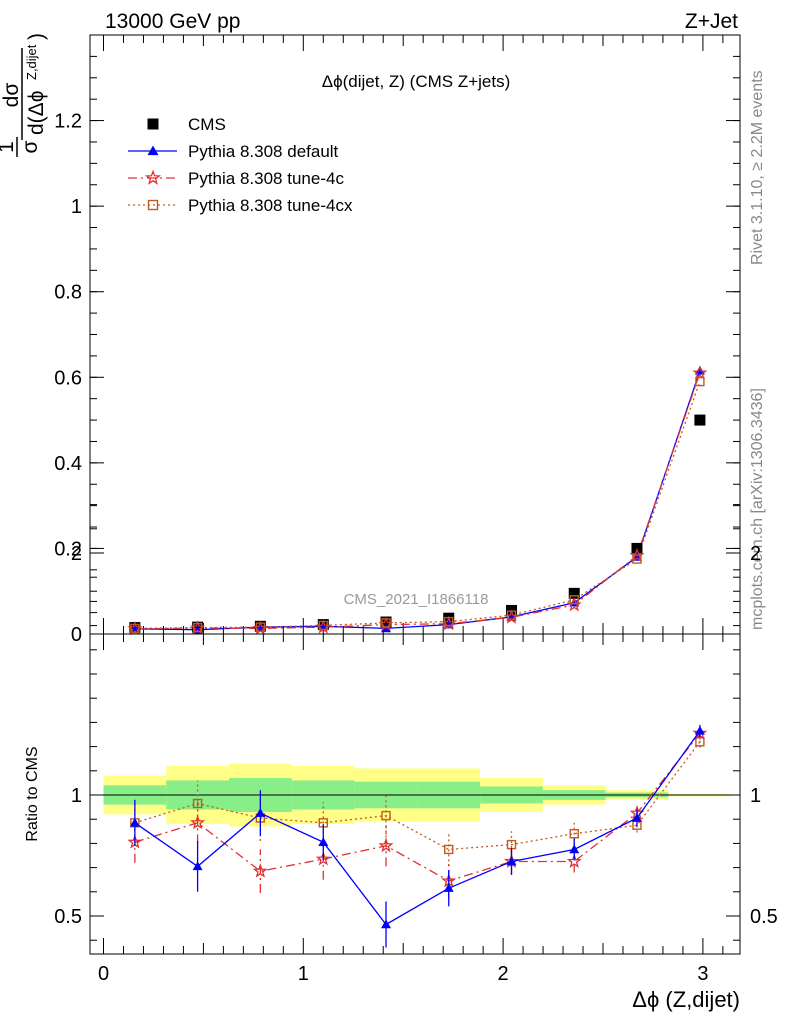  Describe the element at coordinates (686, 999) in the screenshot. I see `x-axis-label: Δϕ (Z,dijet)` at that location.